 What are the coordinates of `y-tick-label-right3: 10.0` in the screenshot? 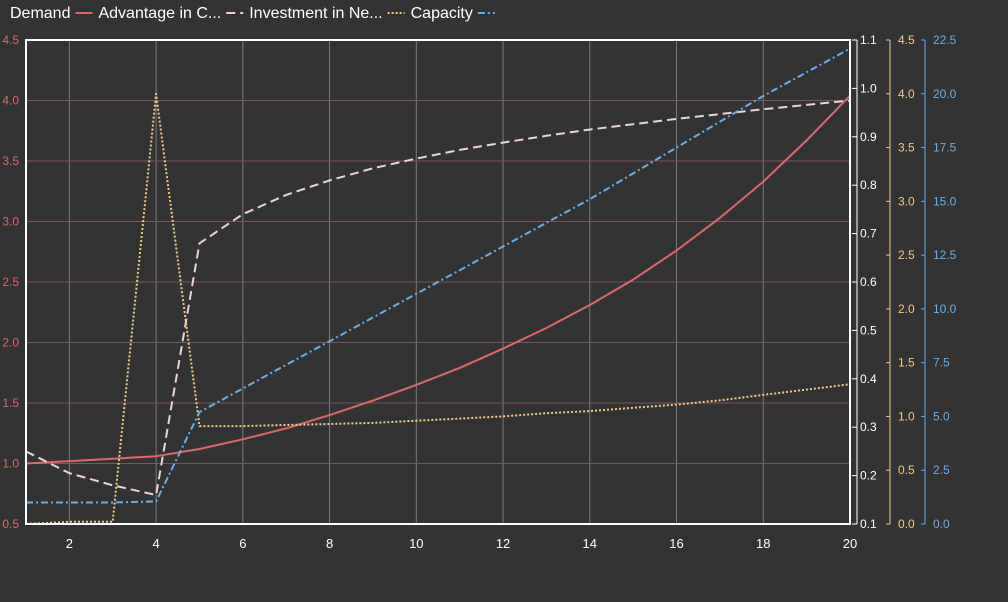 It's located at (945, 309).